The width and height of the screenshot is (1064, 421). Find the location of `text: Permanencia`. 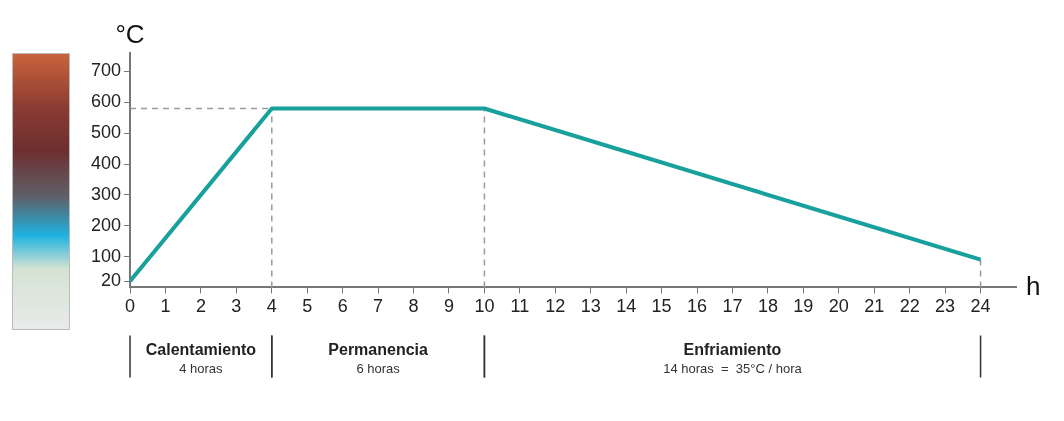

text: Permanencia is located at coordinates (378, 350).